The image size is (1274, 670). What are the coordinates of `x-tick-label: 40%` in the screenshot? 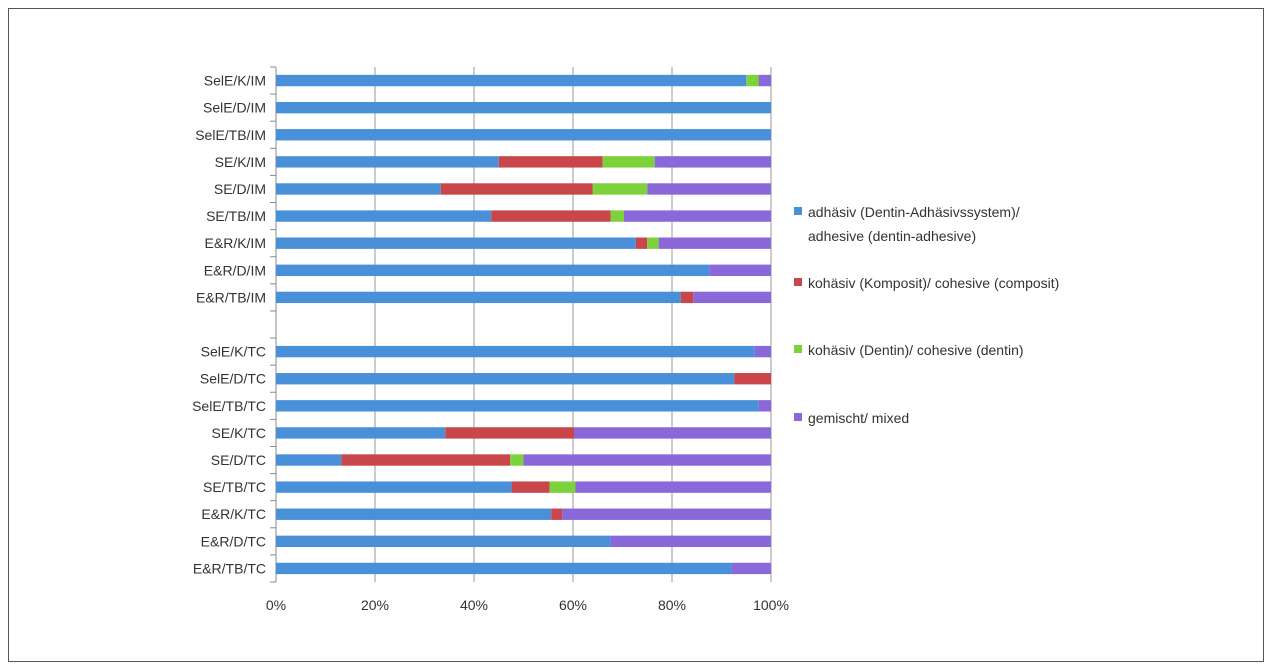 It's located at (474, 605).